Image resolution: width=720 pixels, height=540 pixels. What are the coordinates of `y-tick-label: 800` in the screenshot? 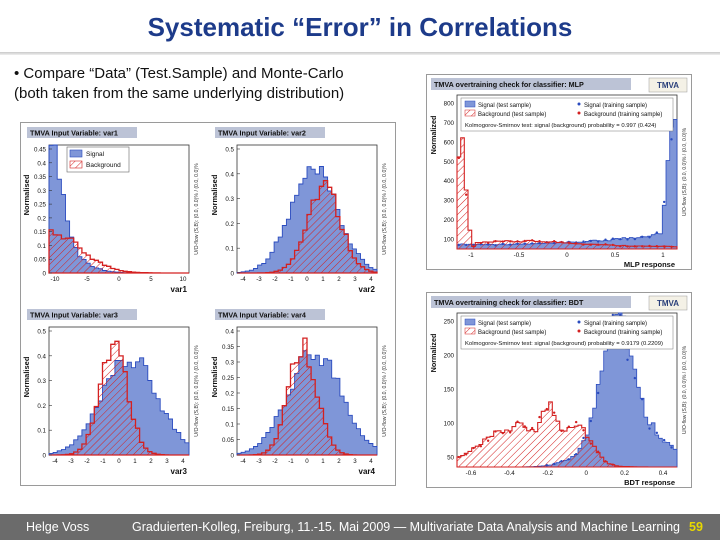 It's located at (449, 104).